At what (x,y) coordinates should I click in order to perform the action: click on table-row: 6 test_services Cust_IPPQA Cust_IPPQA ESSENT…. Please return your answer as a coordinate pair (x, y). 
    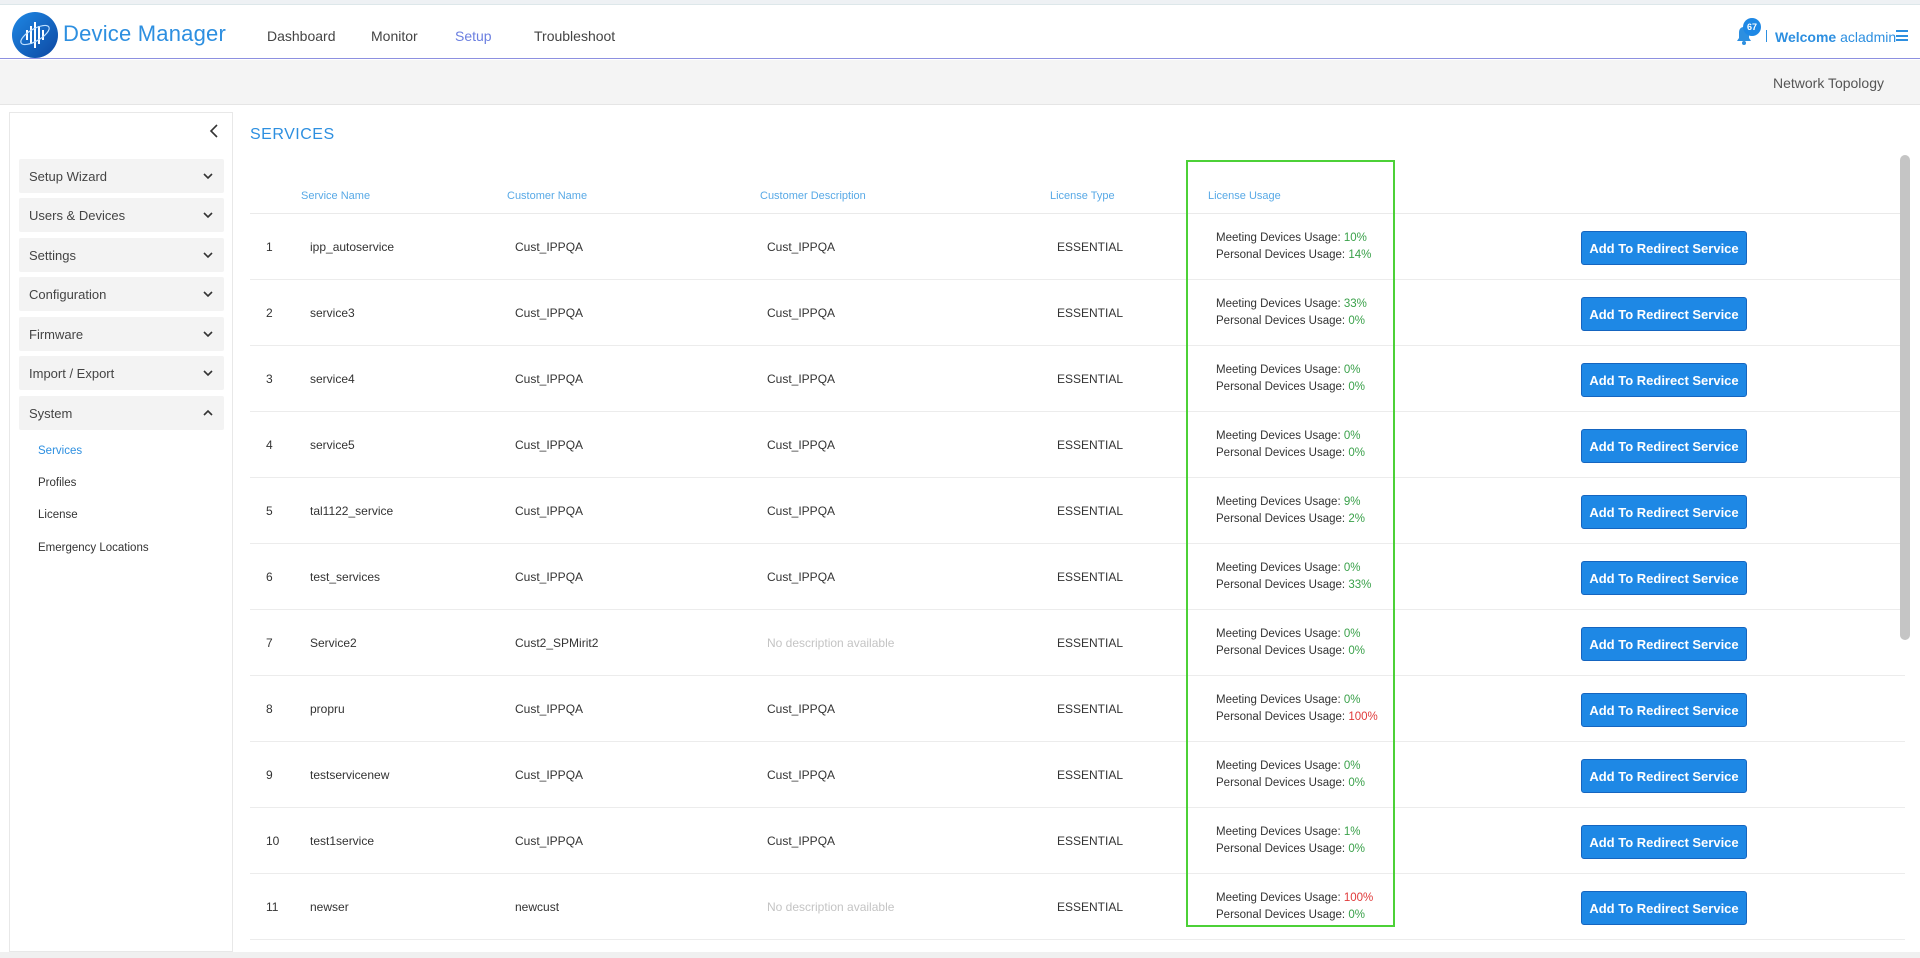
    Looking at the image, I should click on (1077, 577).